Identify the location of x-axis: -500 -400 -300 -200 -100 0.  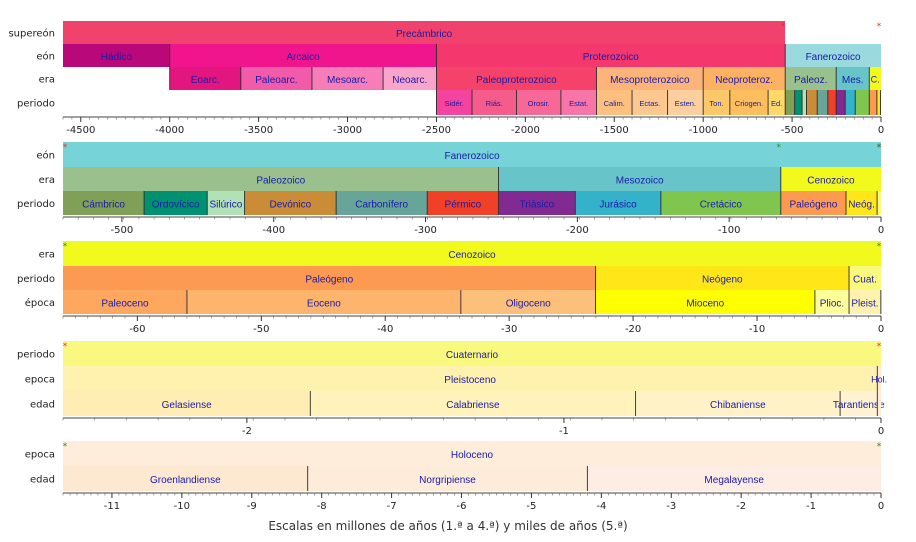
(473, 226).